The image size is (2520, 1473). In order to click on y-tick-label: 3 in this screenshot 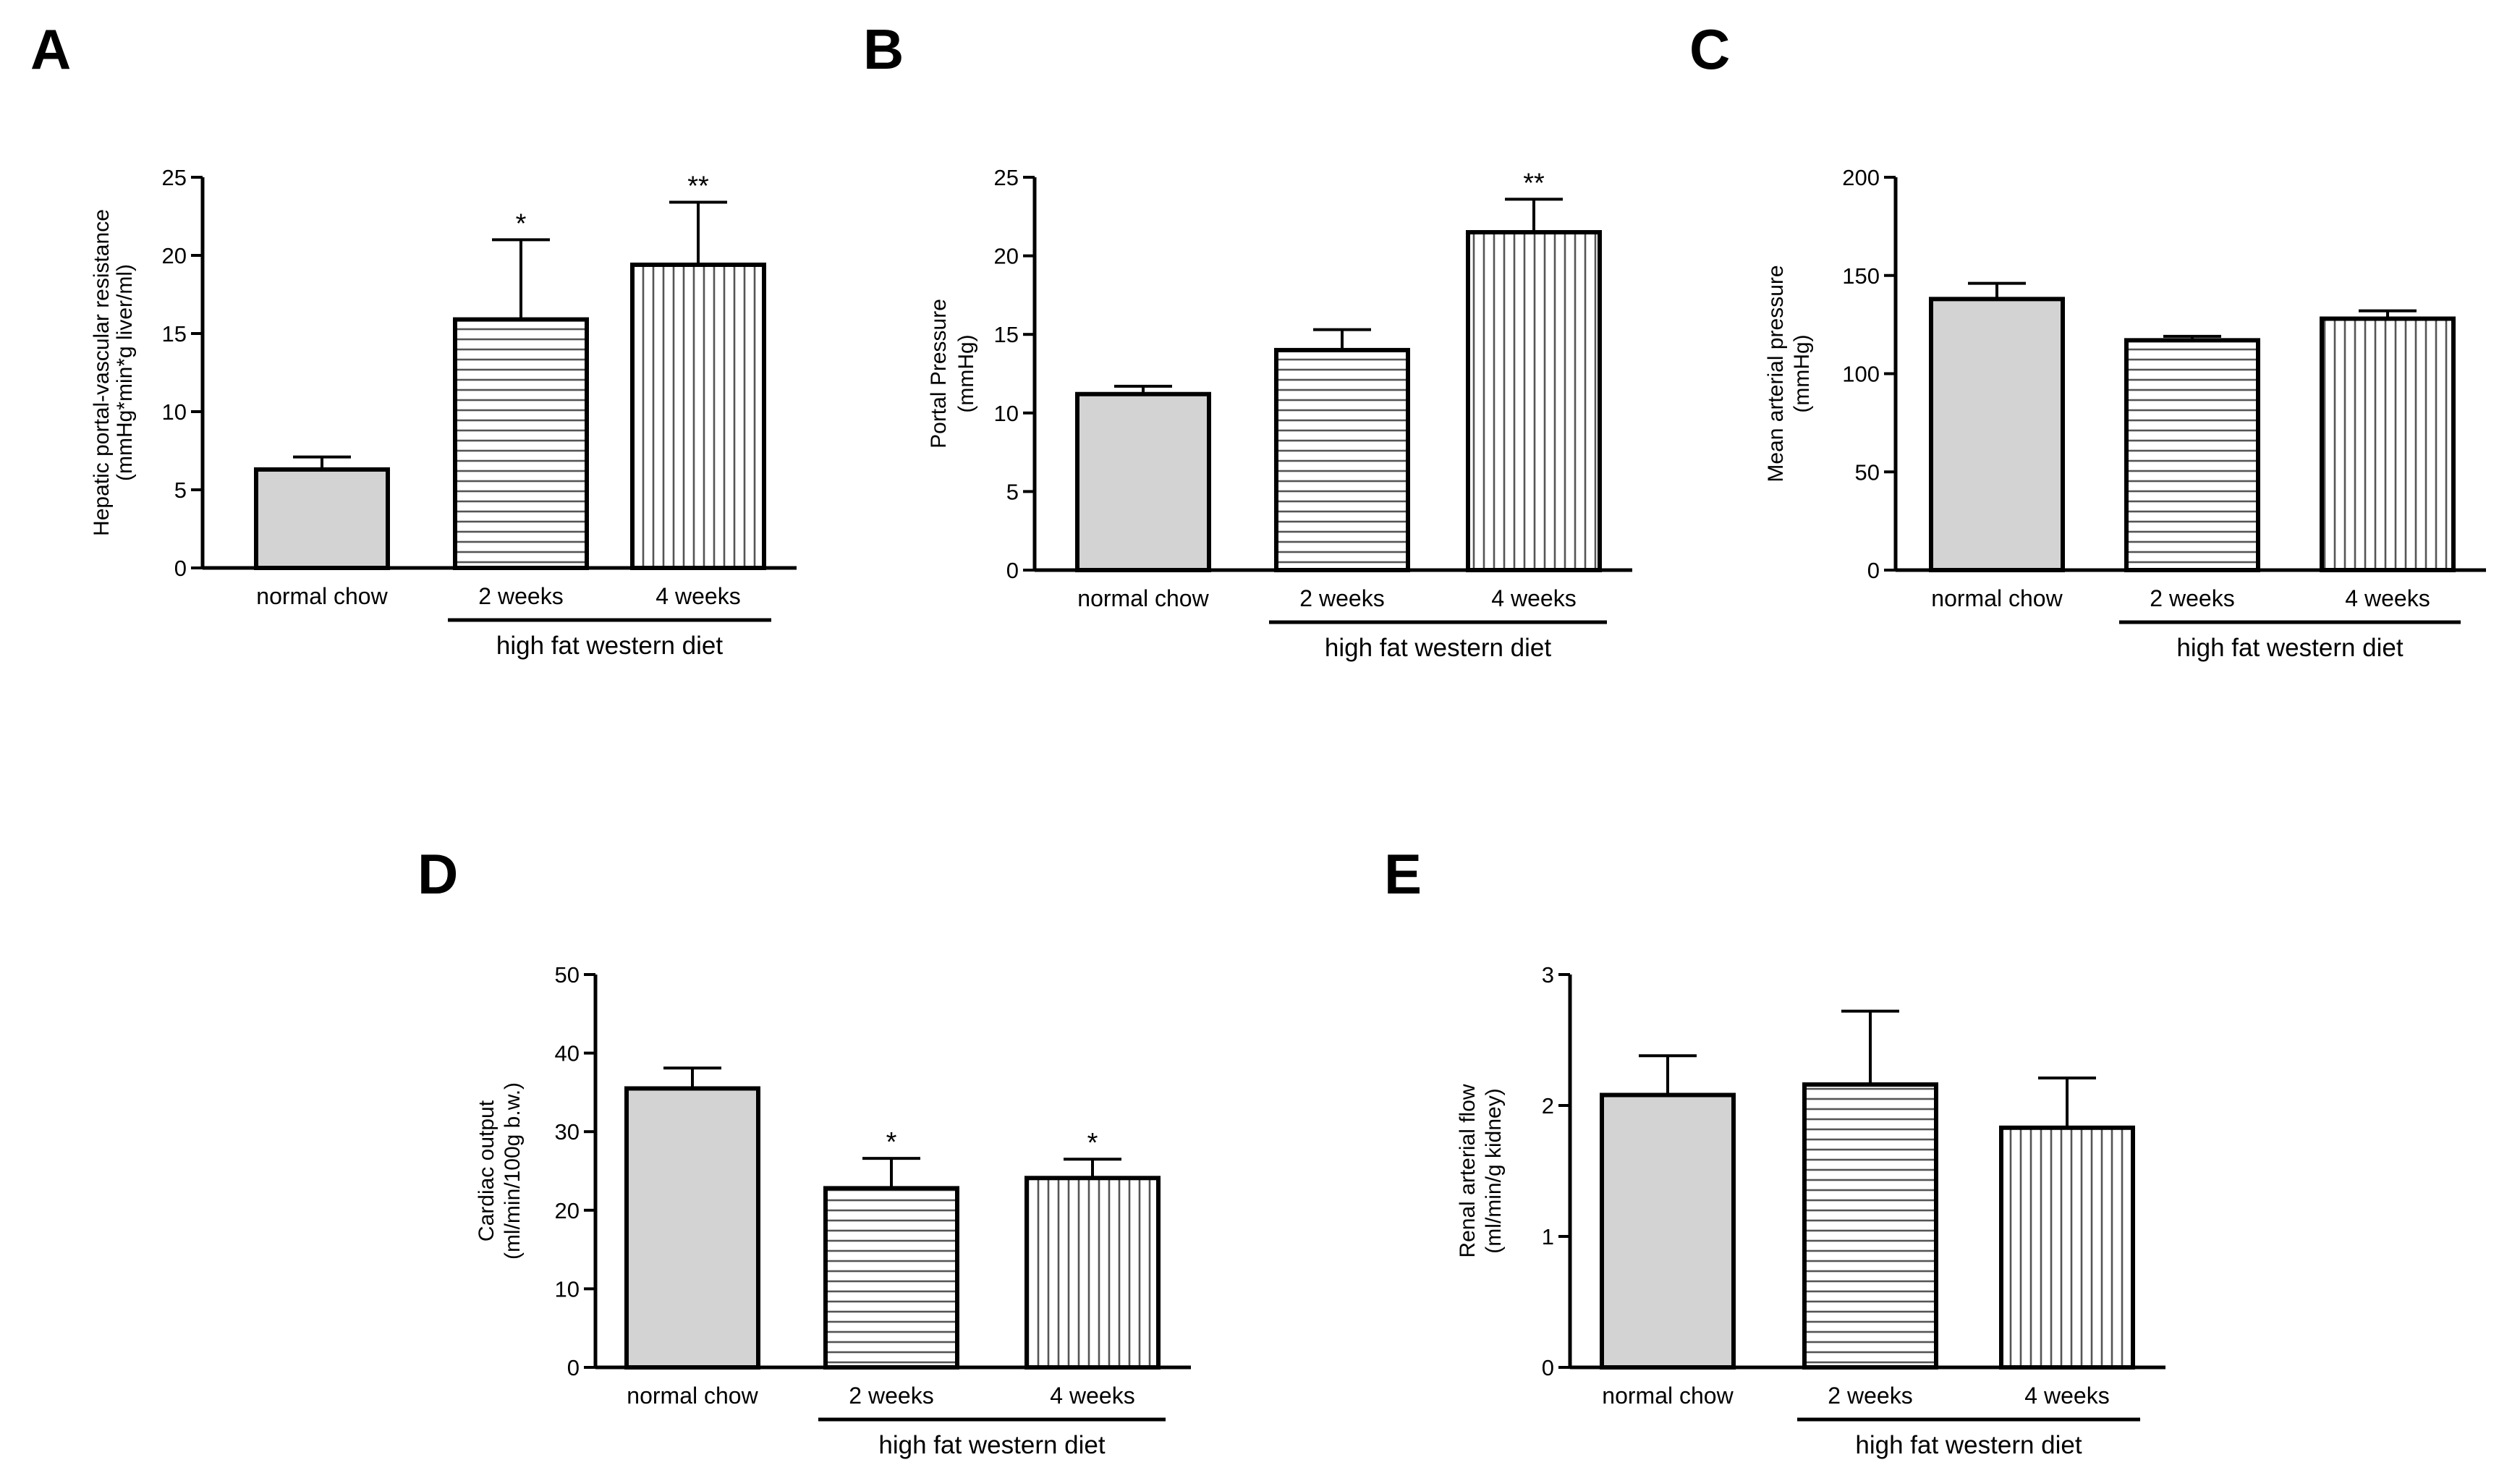, I will do `click(1548, 975)`.